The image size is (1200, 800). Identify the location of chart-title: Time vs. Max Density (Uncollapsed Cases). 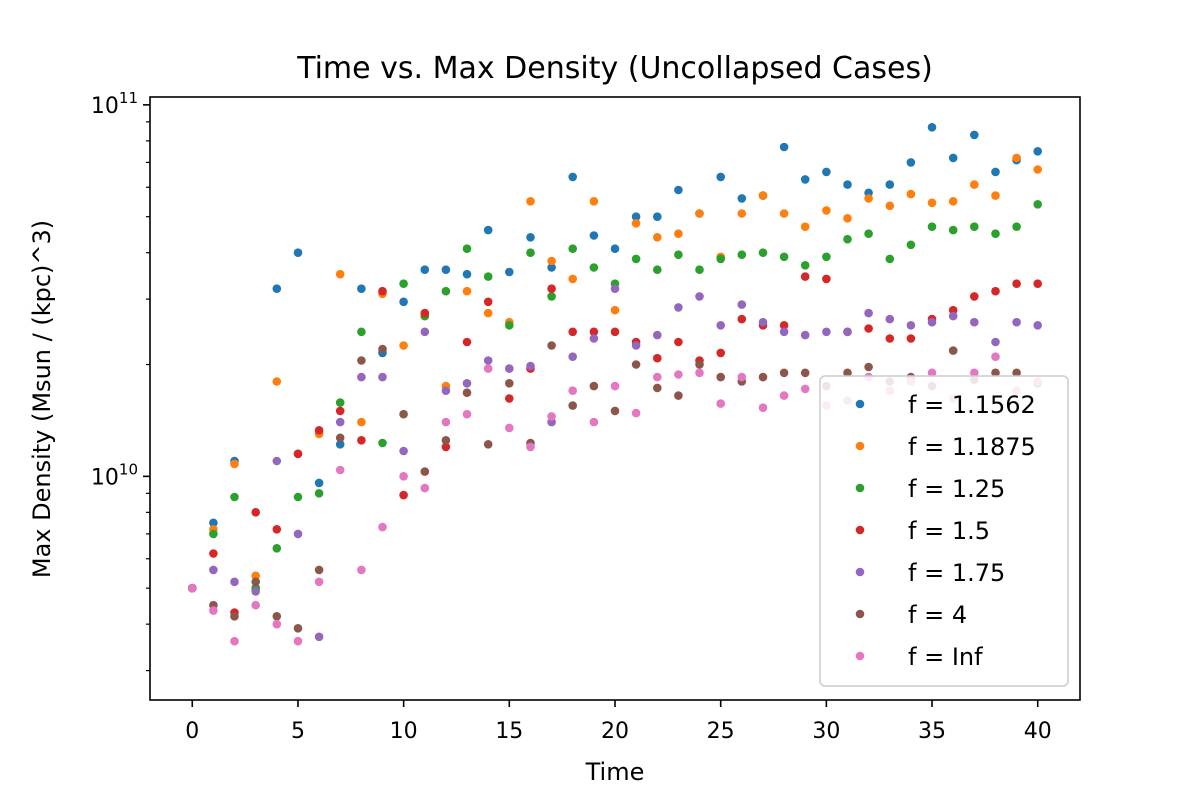
(614, 68).